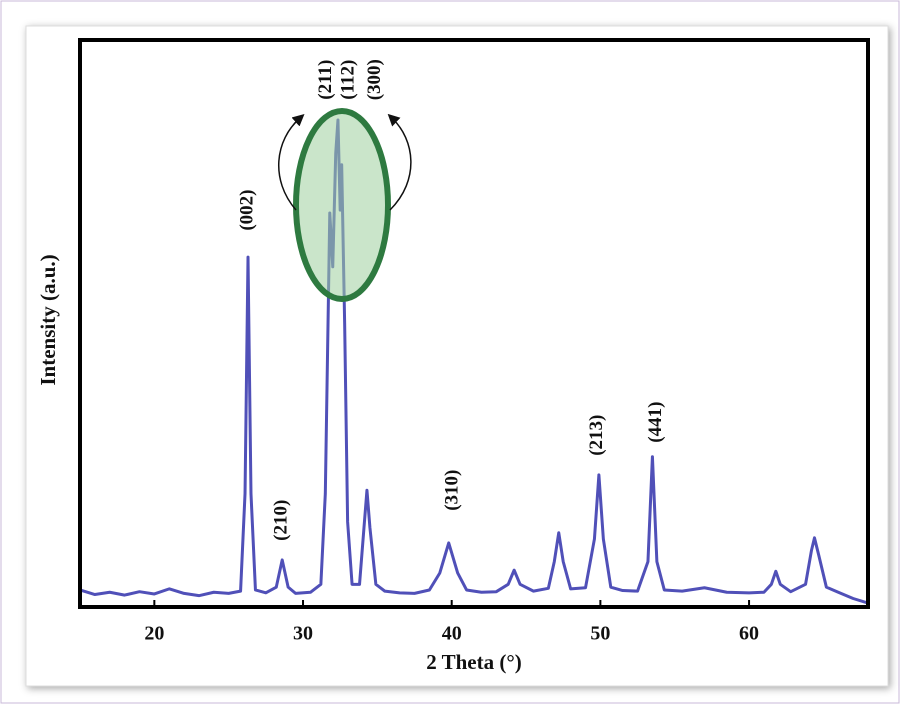 The height and width of the screenshot is (709, 900). What do you see at coordinates (347, 80) in the screenshot?
I see `peak-label: (112)` at bounding box center [347, 80].